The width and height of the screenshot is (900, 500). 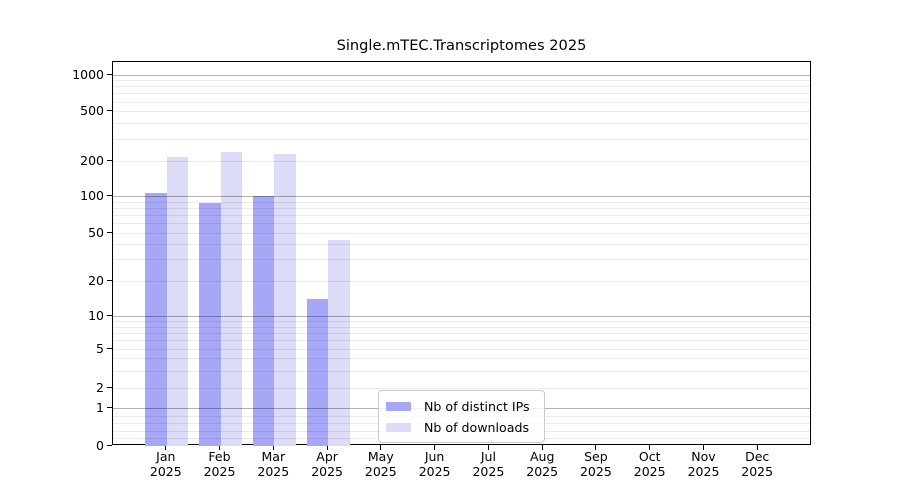 I want to click on x-tick-label: Nov 2025, so click(x=703, y=464).